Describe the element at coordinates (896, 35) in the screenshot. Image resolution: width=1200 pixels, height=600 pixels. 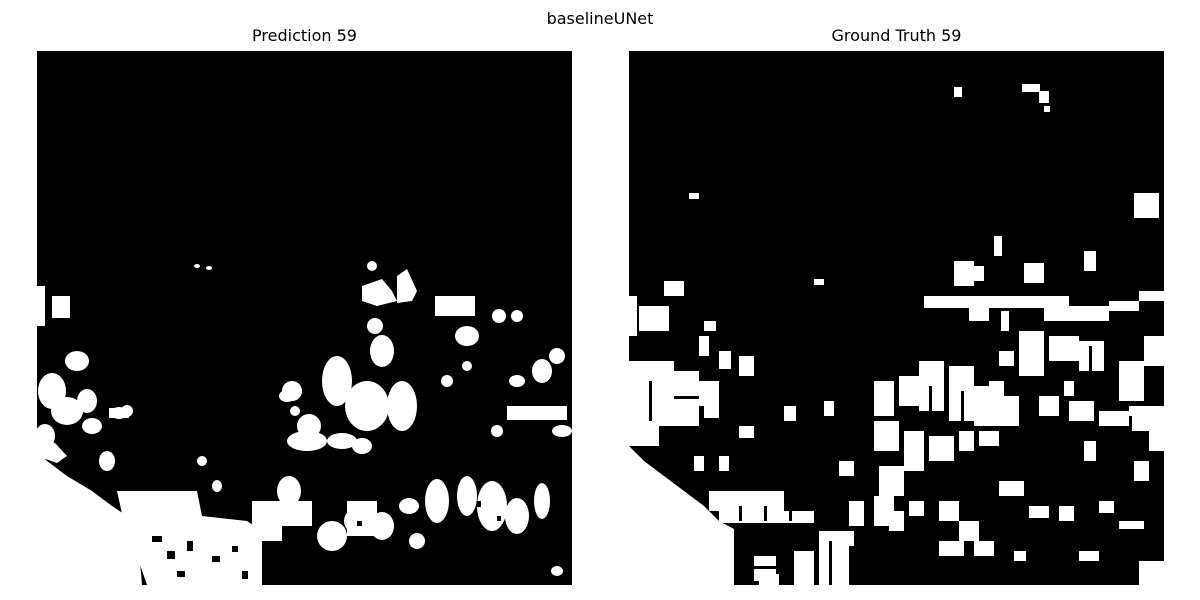
I see `ground-truth-title: Ground Truth 59` at that location.